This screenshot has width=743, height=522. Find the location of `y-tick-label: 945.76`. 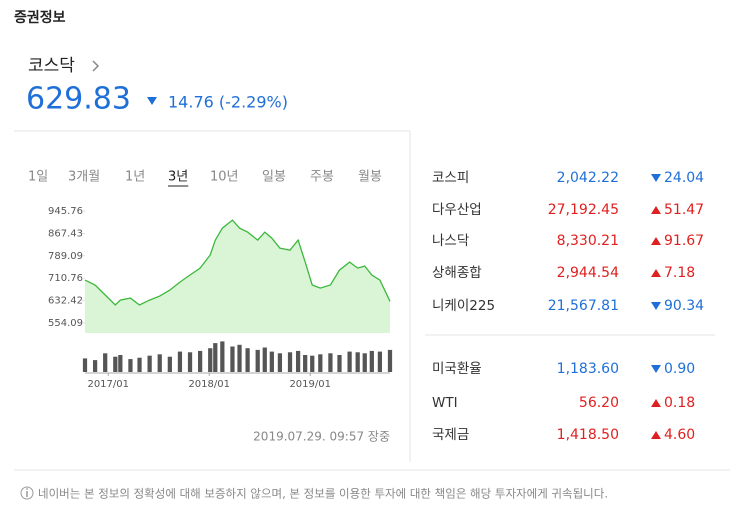

y-tick-label: 945.76 is located at coordinates (65, 211).